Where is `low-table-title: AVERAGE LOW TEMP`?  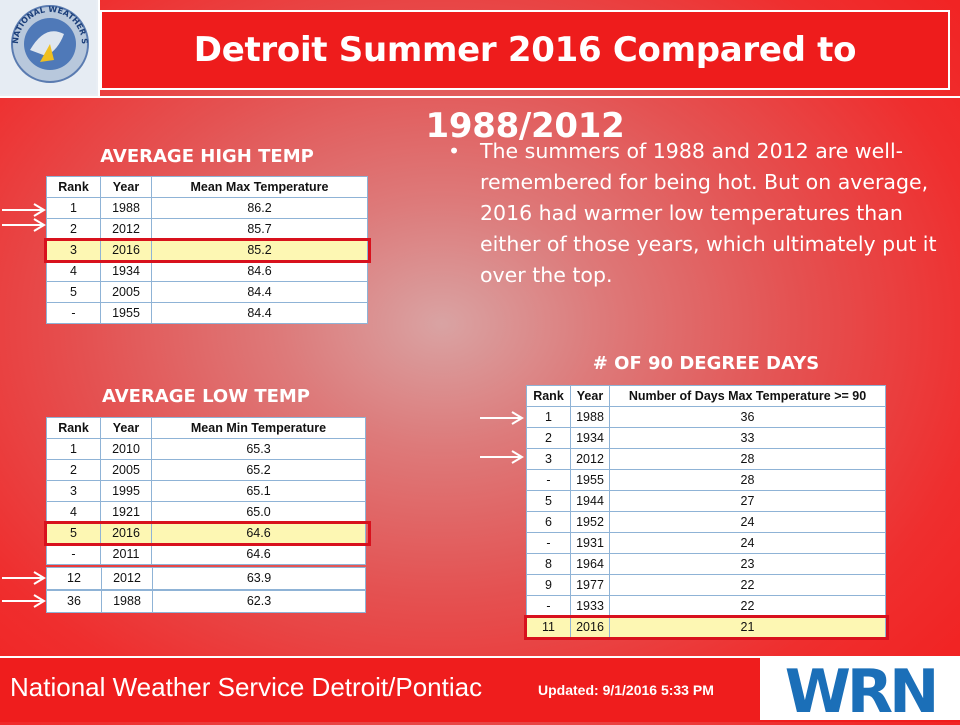 low-table-title: AVERAGE LOW TEMP is located at coordinates (206, 396).